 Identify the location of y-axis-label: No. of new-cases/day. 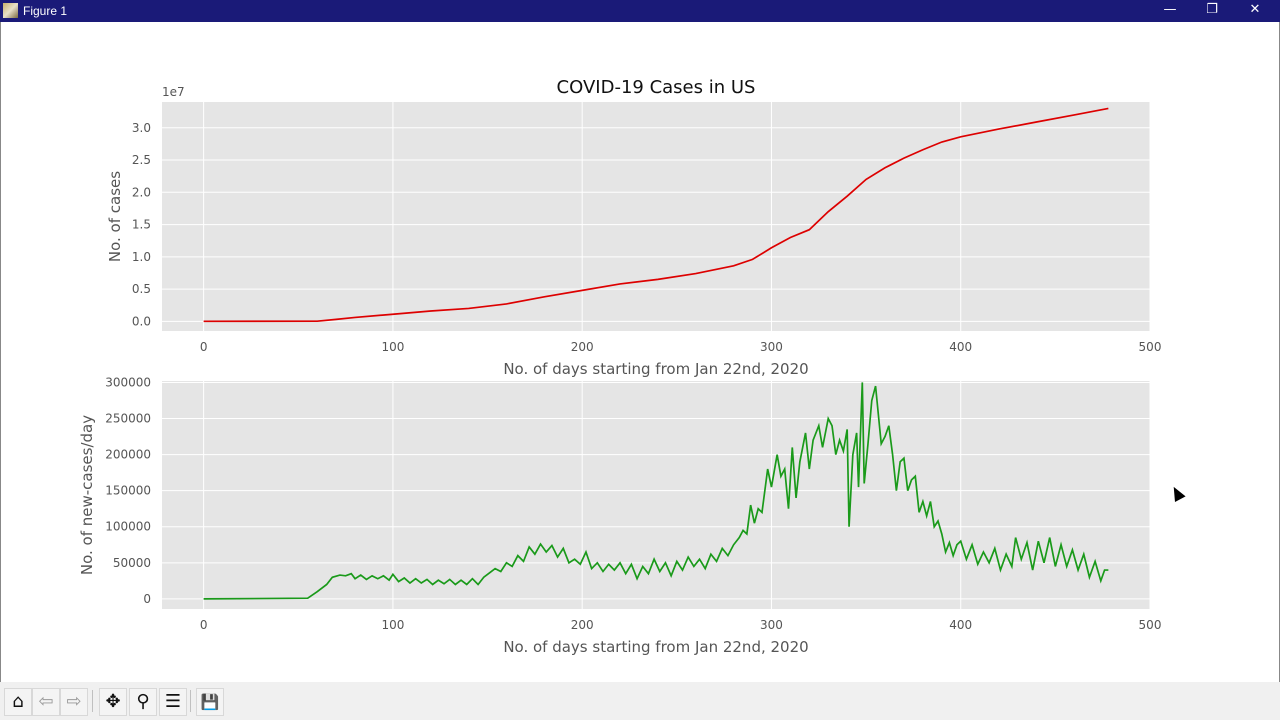
(87, 495).